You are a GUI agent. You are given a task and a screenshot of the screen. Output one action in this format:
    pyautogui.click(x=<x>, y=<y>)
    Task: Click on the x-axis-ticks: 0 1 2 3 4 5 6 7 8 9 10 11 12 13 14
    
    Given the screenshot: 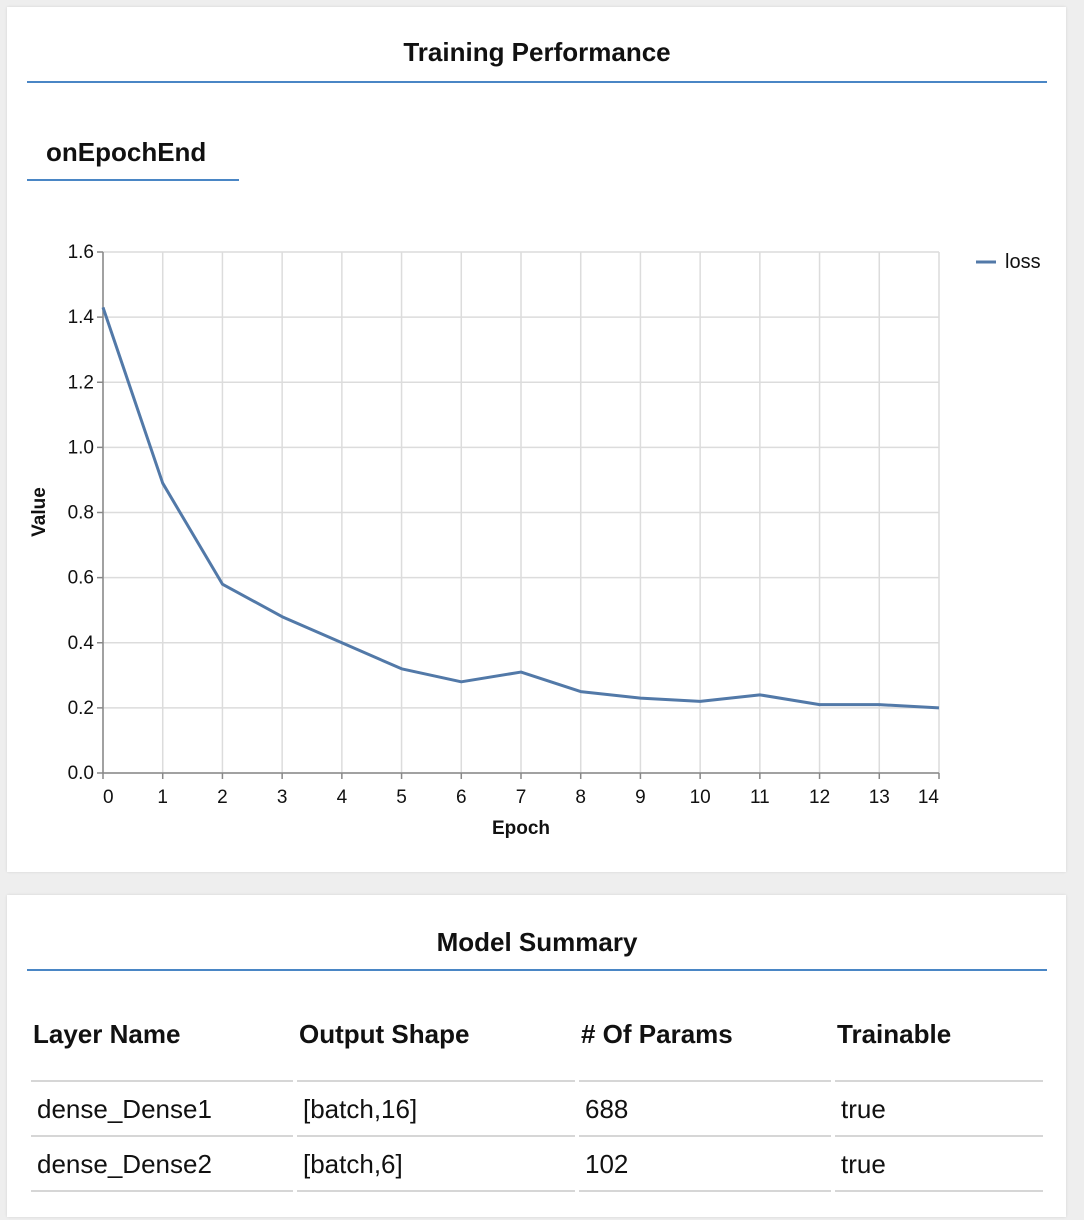 What is the action you would take?
    pyautogui.click(x=521, y=790)
    